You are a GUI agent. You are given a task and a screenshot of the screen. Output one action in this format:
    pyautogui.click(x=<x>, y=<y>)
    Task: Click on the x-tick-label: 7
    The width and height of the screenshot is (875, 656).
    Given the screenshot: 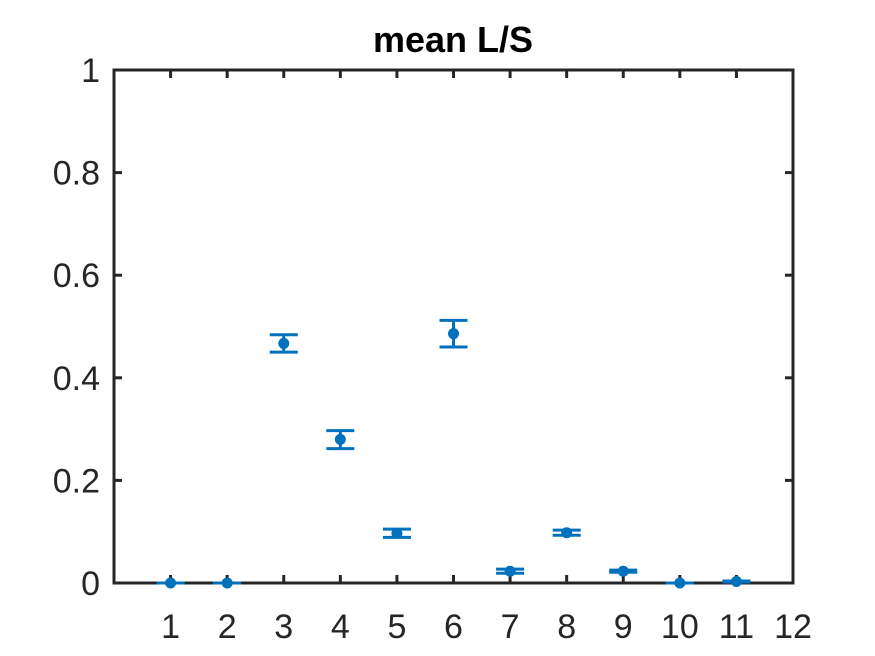 What is the action you would take?
    pyautogui.click(x=510, y=627)
    